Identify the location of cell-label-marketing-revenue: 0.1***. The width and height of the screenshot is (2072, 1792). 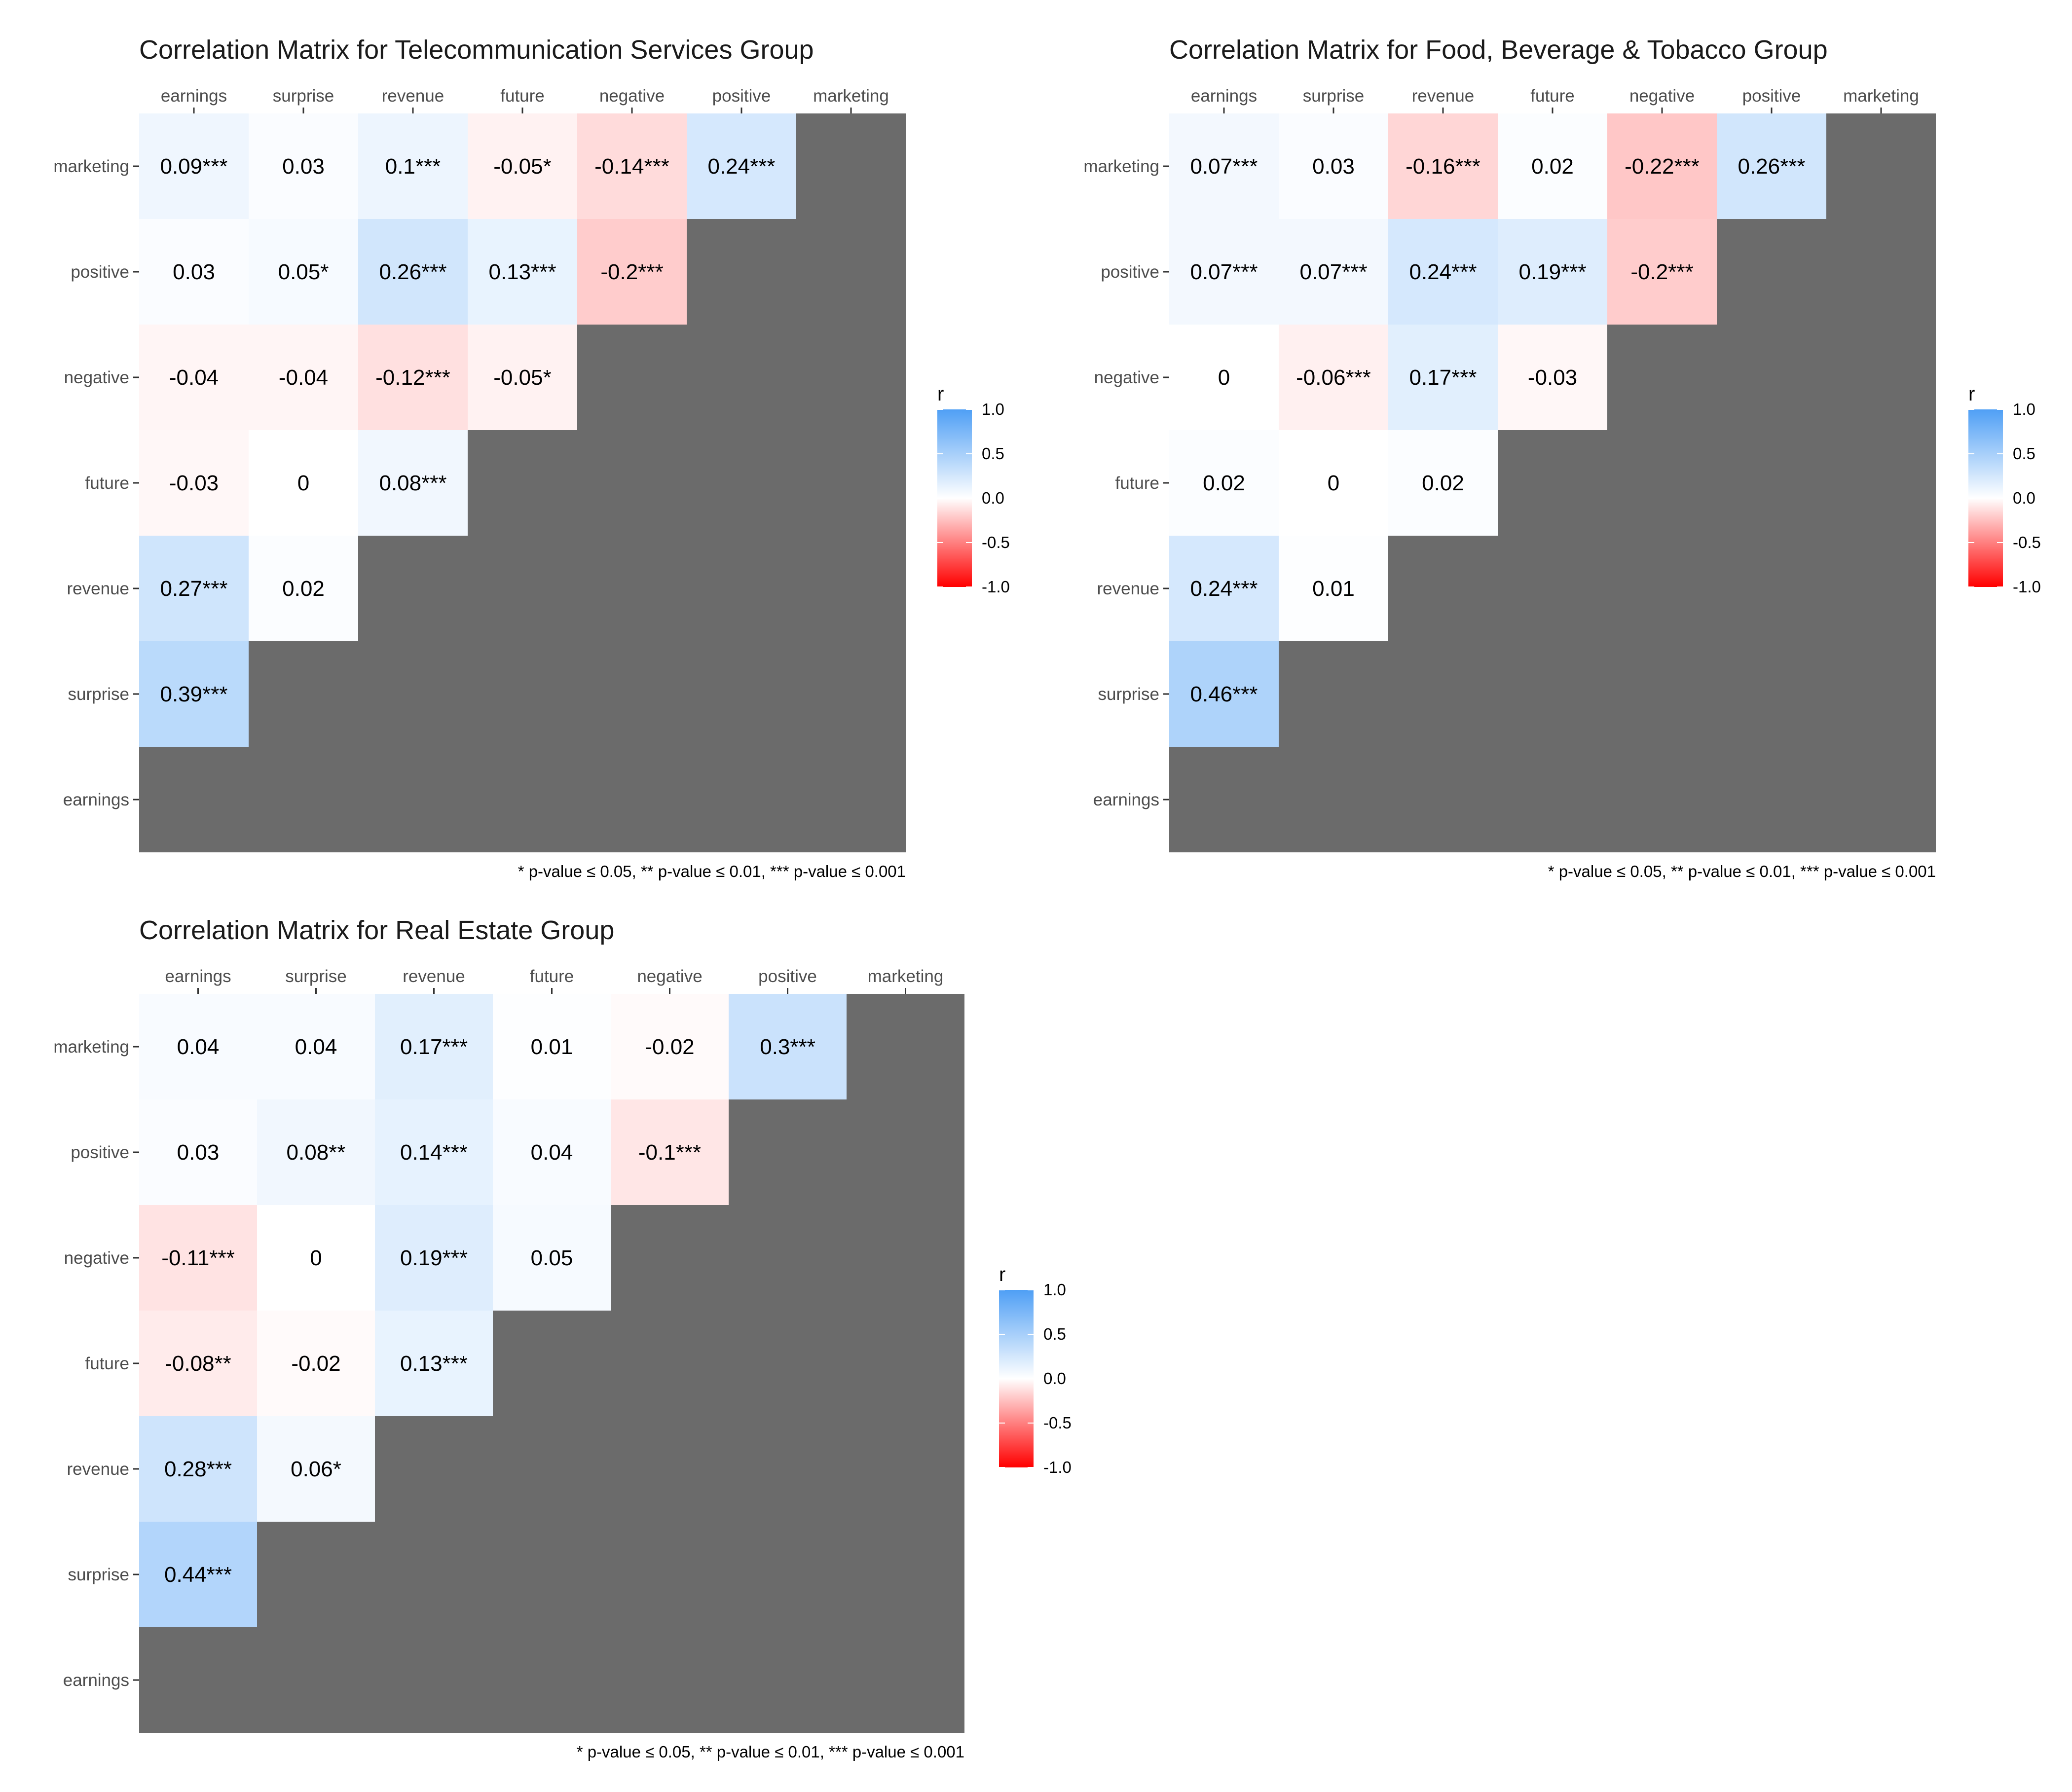
(413, 166).